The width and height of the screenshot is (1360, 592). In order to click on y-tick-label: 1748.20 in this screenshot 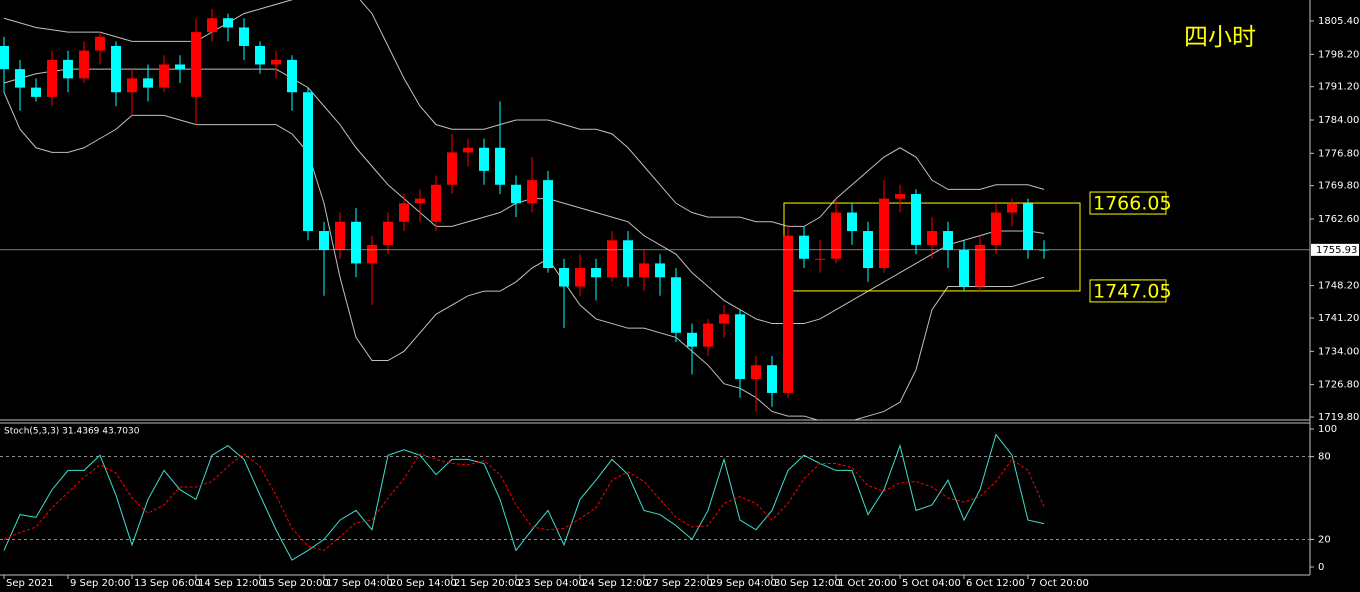, I will do `click(1338, 286)`.